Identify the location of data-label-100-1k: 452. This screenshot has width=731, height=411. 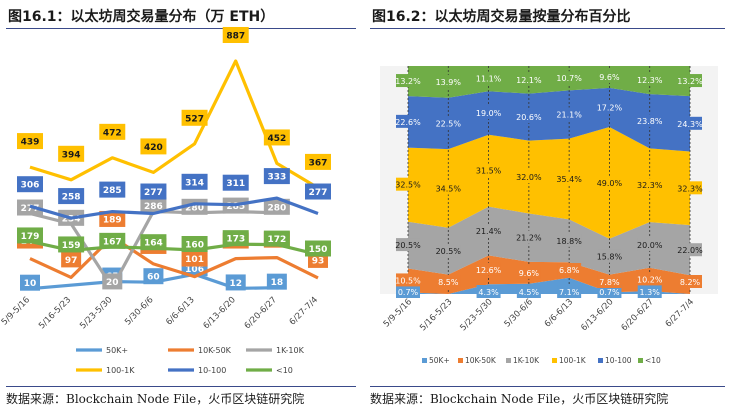
(276, 139).